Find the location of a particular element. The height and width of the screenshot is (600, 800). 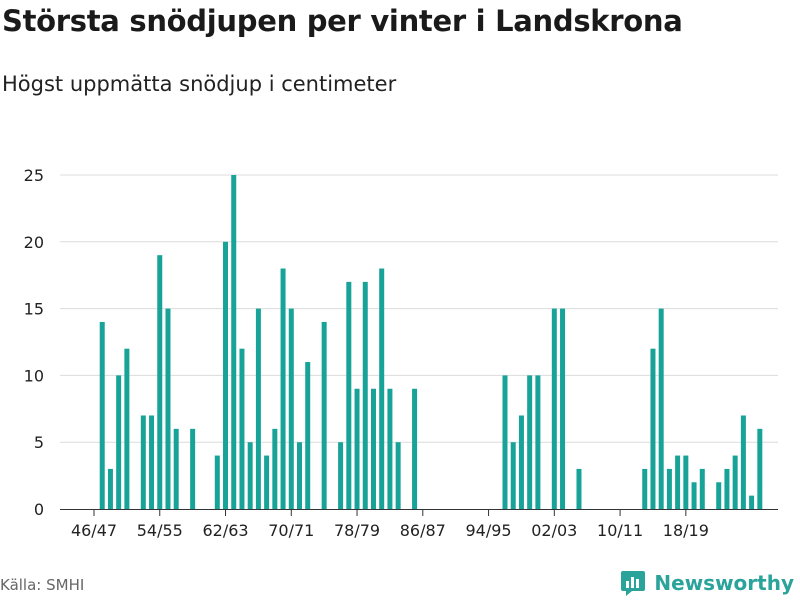

x-tick-label: 86/87 is located at coordinates (423, 530).